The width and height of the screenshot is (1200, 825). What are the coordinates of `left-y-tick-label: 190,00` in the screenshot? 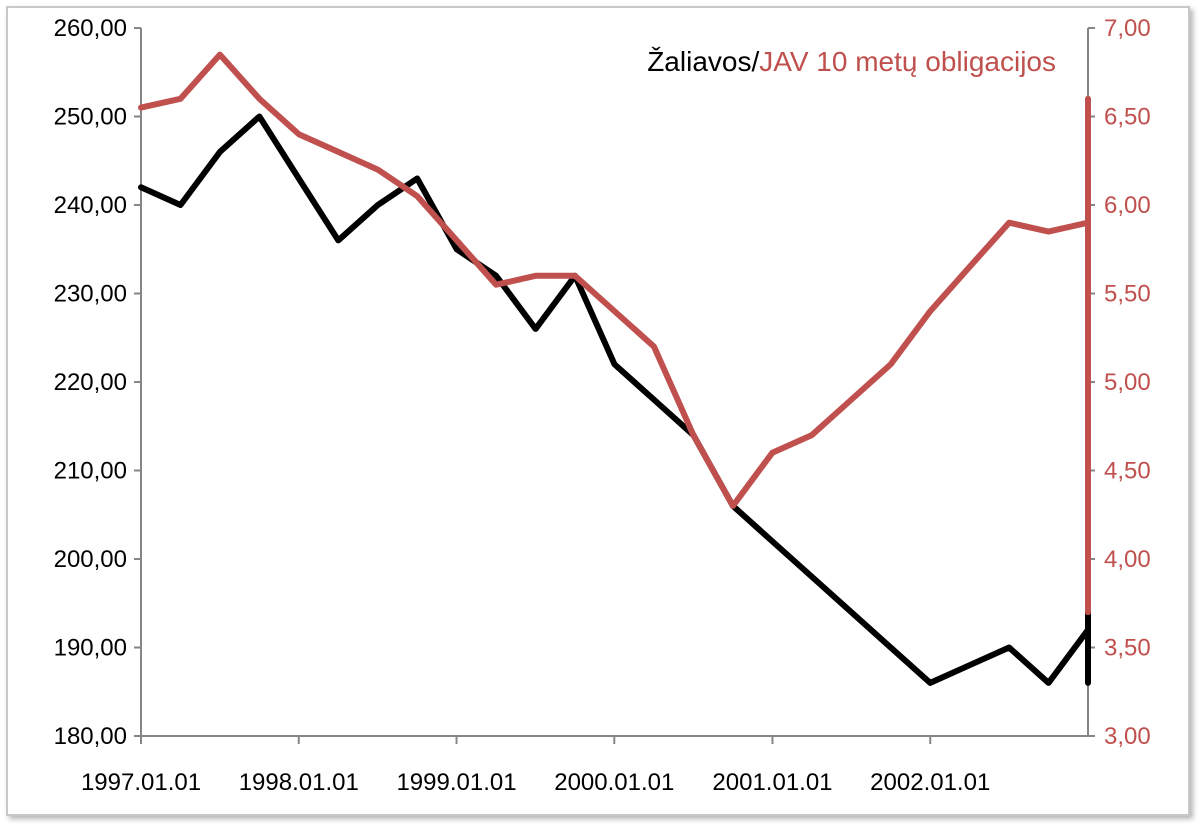 It's located at (90, 648).